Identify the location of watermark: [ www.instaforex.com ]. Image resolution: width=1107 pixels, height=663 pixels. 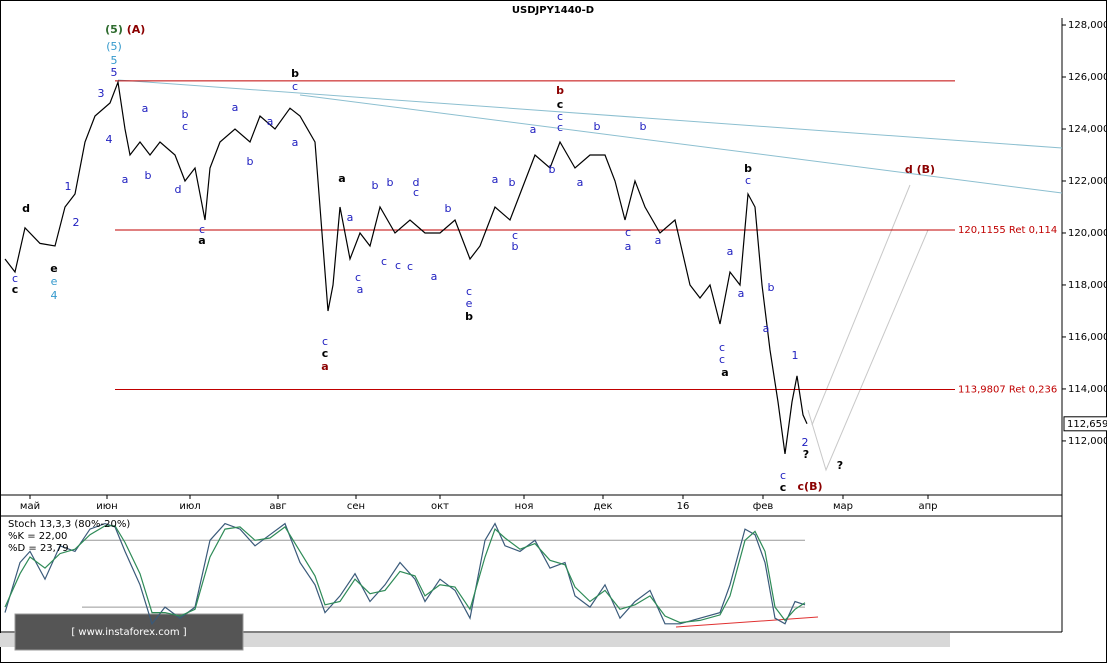
(128, 632).